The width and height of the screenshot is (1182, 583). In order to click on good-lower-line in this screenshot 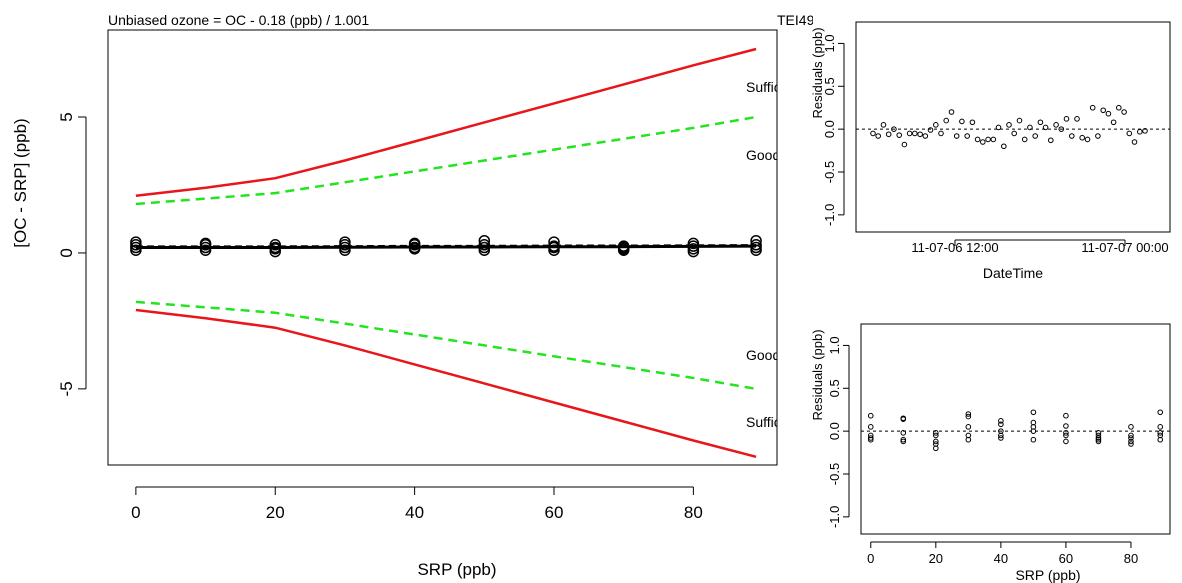, I will do `click(446, 345)`.